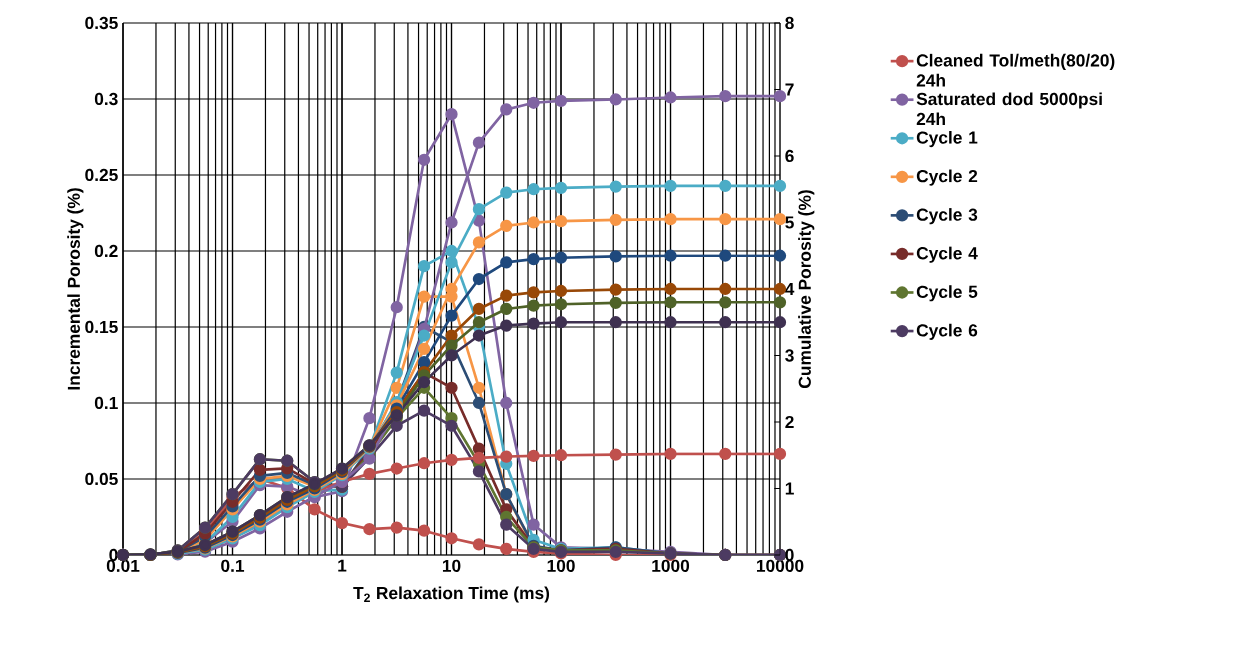 This screenshot has width=1234, height=656. Describe the element at coordinates (101, 23) in the screenshot. I see `y-tick-label: 0.35` at that location.